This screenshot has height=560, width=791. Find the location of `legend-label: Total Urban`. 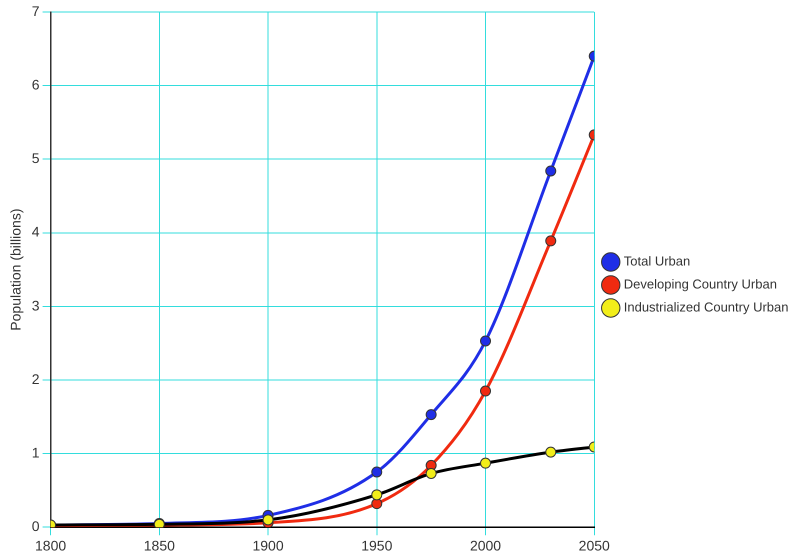

legend-label: Total Urban is located at coordinates (657, 261).